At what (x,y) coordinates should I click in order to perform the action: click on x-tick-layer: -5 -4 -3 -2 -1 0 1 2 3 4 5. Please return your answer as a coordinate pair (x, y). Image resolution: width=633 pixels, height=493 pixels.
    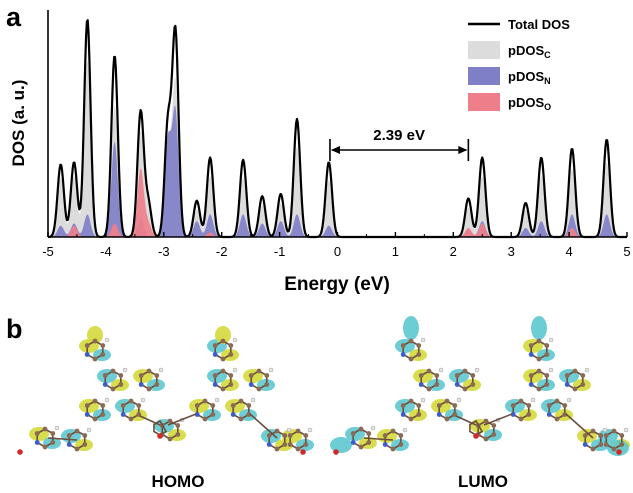
    Looking at the image, I should click on (336, 245).